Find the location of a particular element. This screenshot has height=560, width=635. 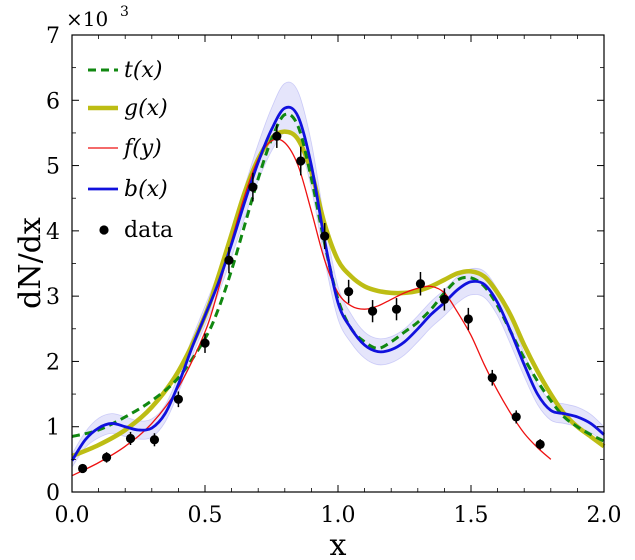

y-tick-label-4: 4 is located at coordinates (53, 232).